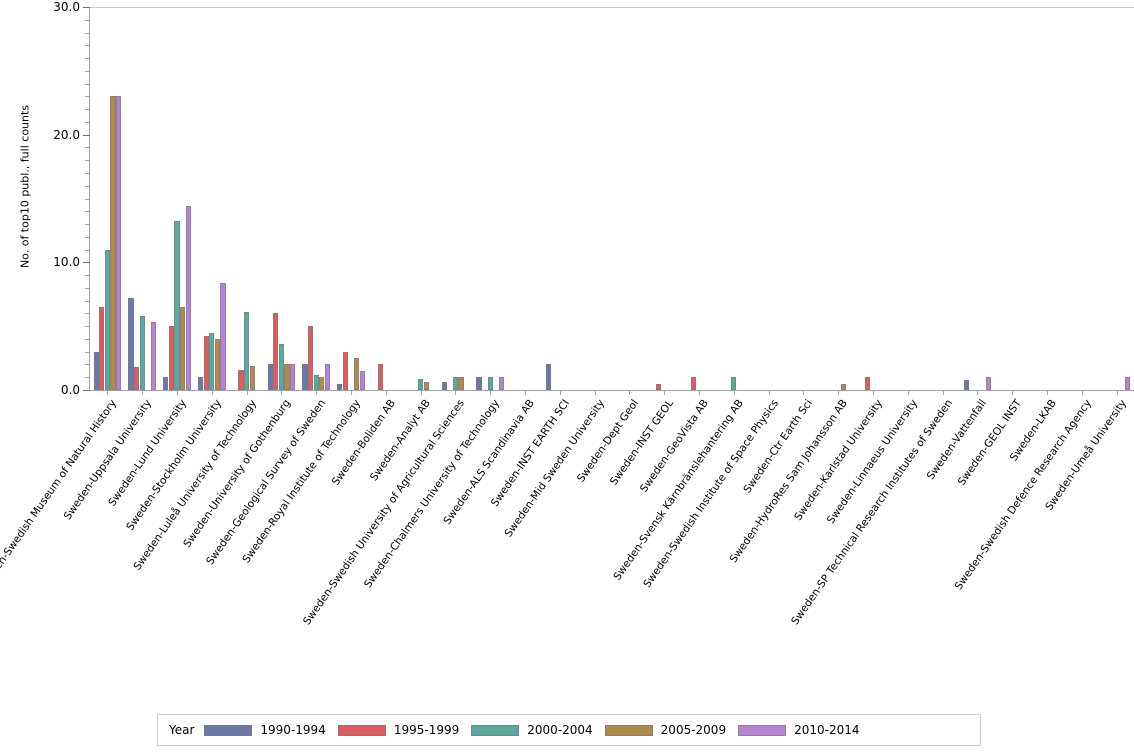 This screenshot has width=1134, height=756. Describe the element at coordinates (642, 442) in the screenshot. I see `x-axis-label: Sweden-INST GEOL` at that location.